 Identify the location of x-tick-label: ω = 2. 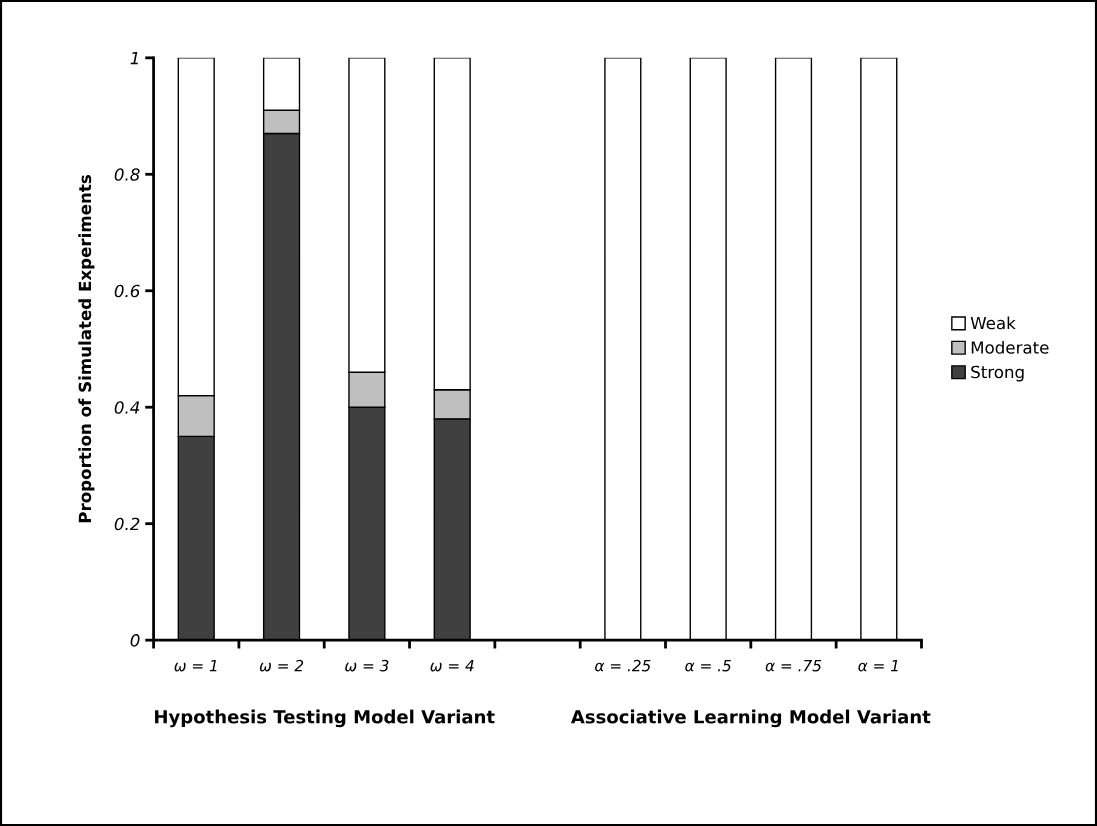
(281, 665).